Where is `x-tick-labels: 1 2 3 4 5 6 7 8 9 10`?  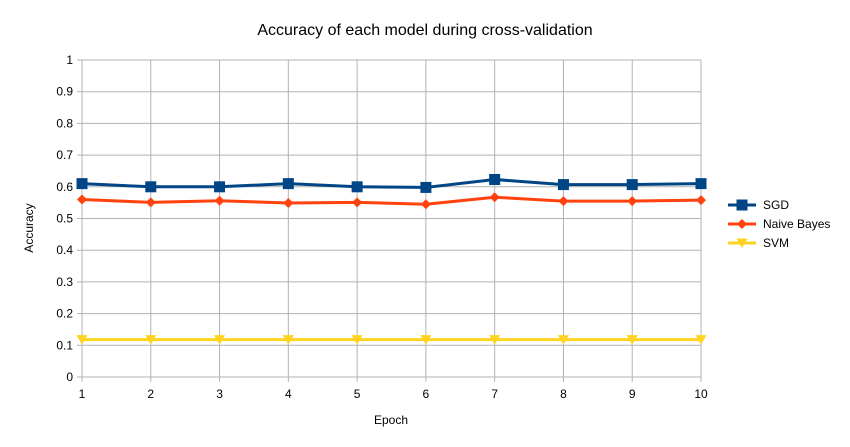 x-tick-labels: 1 2 3 4 5 6 7 8 9 10 is located at coordinates (393, 394).